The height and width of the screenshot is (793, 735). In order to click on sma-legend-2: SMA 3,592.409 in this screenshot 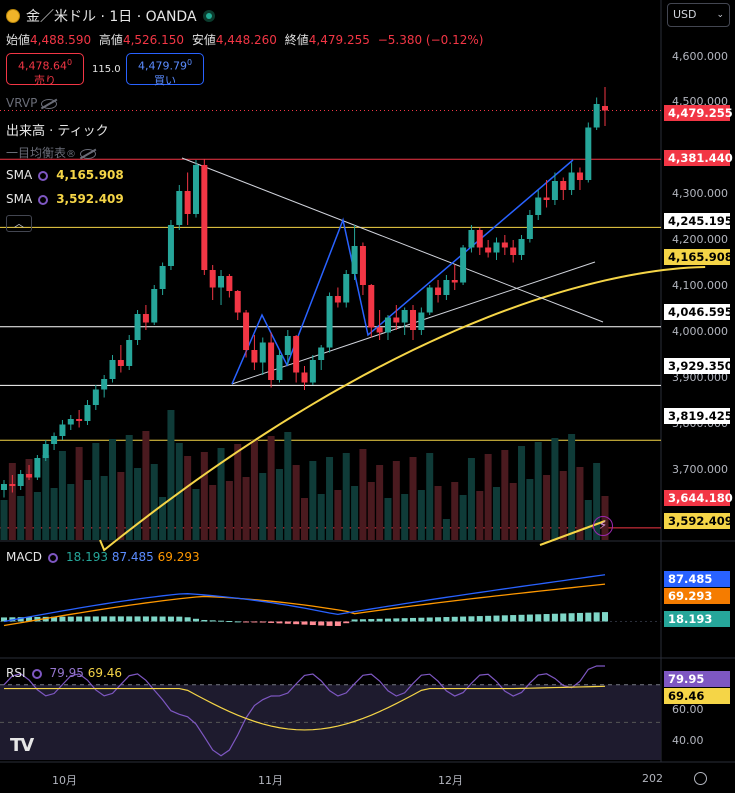, I will do `click(65, 199)`.